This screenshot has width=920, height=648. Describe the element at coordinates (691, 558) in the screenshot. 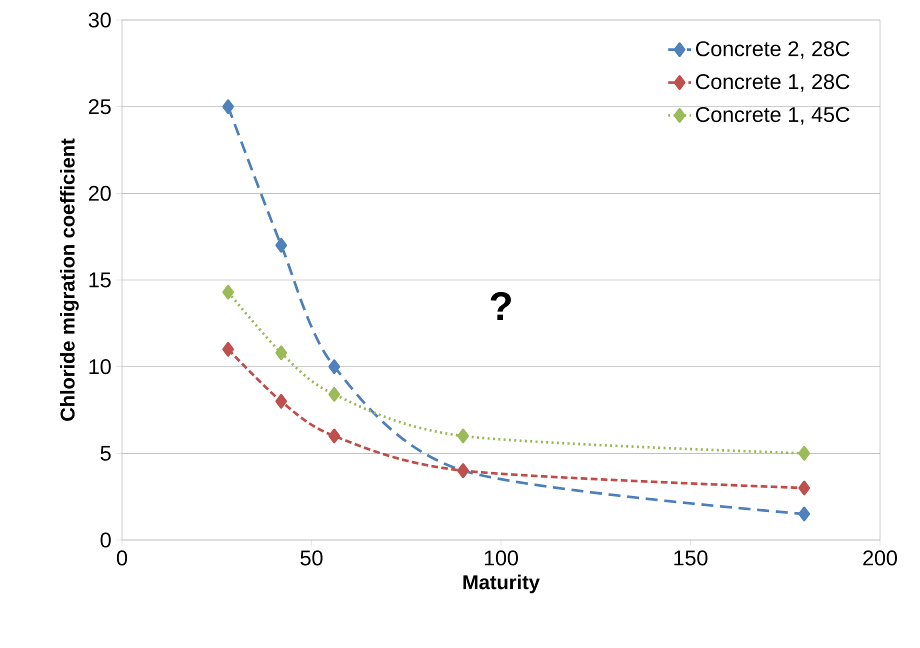

I see `x-tick-label: 150` at that location.